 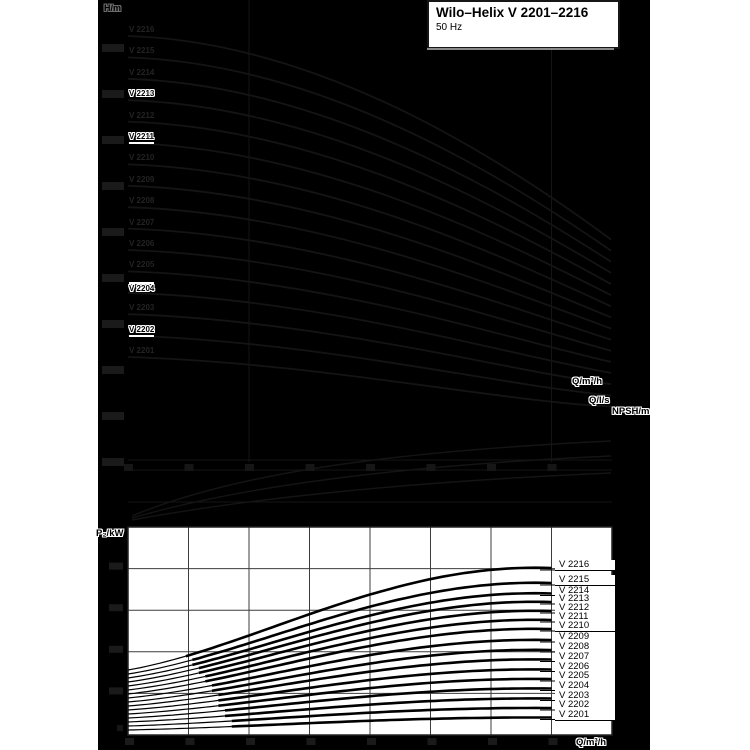 I want to click on hq-curve-label: V 2216, so click(x=142, y=29).